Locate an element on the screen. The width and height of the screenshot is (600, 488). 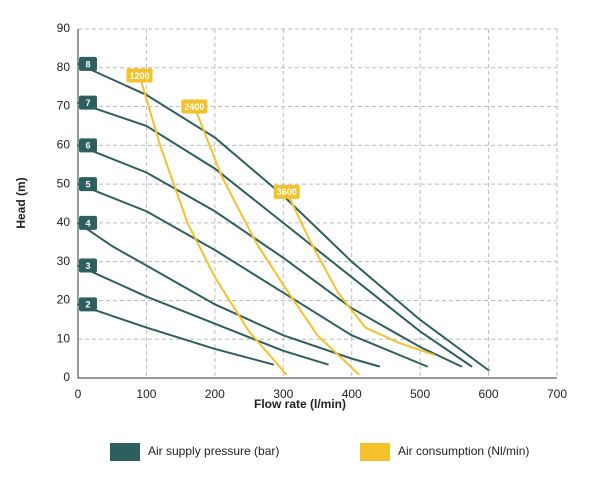
curve-tag: 5 is located at coordinates (87, 184).